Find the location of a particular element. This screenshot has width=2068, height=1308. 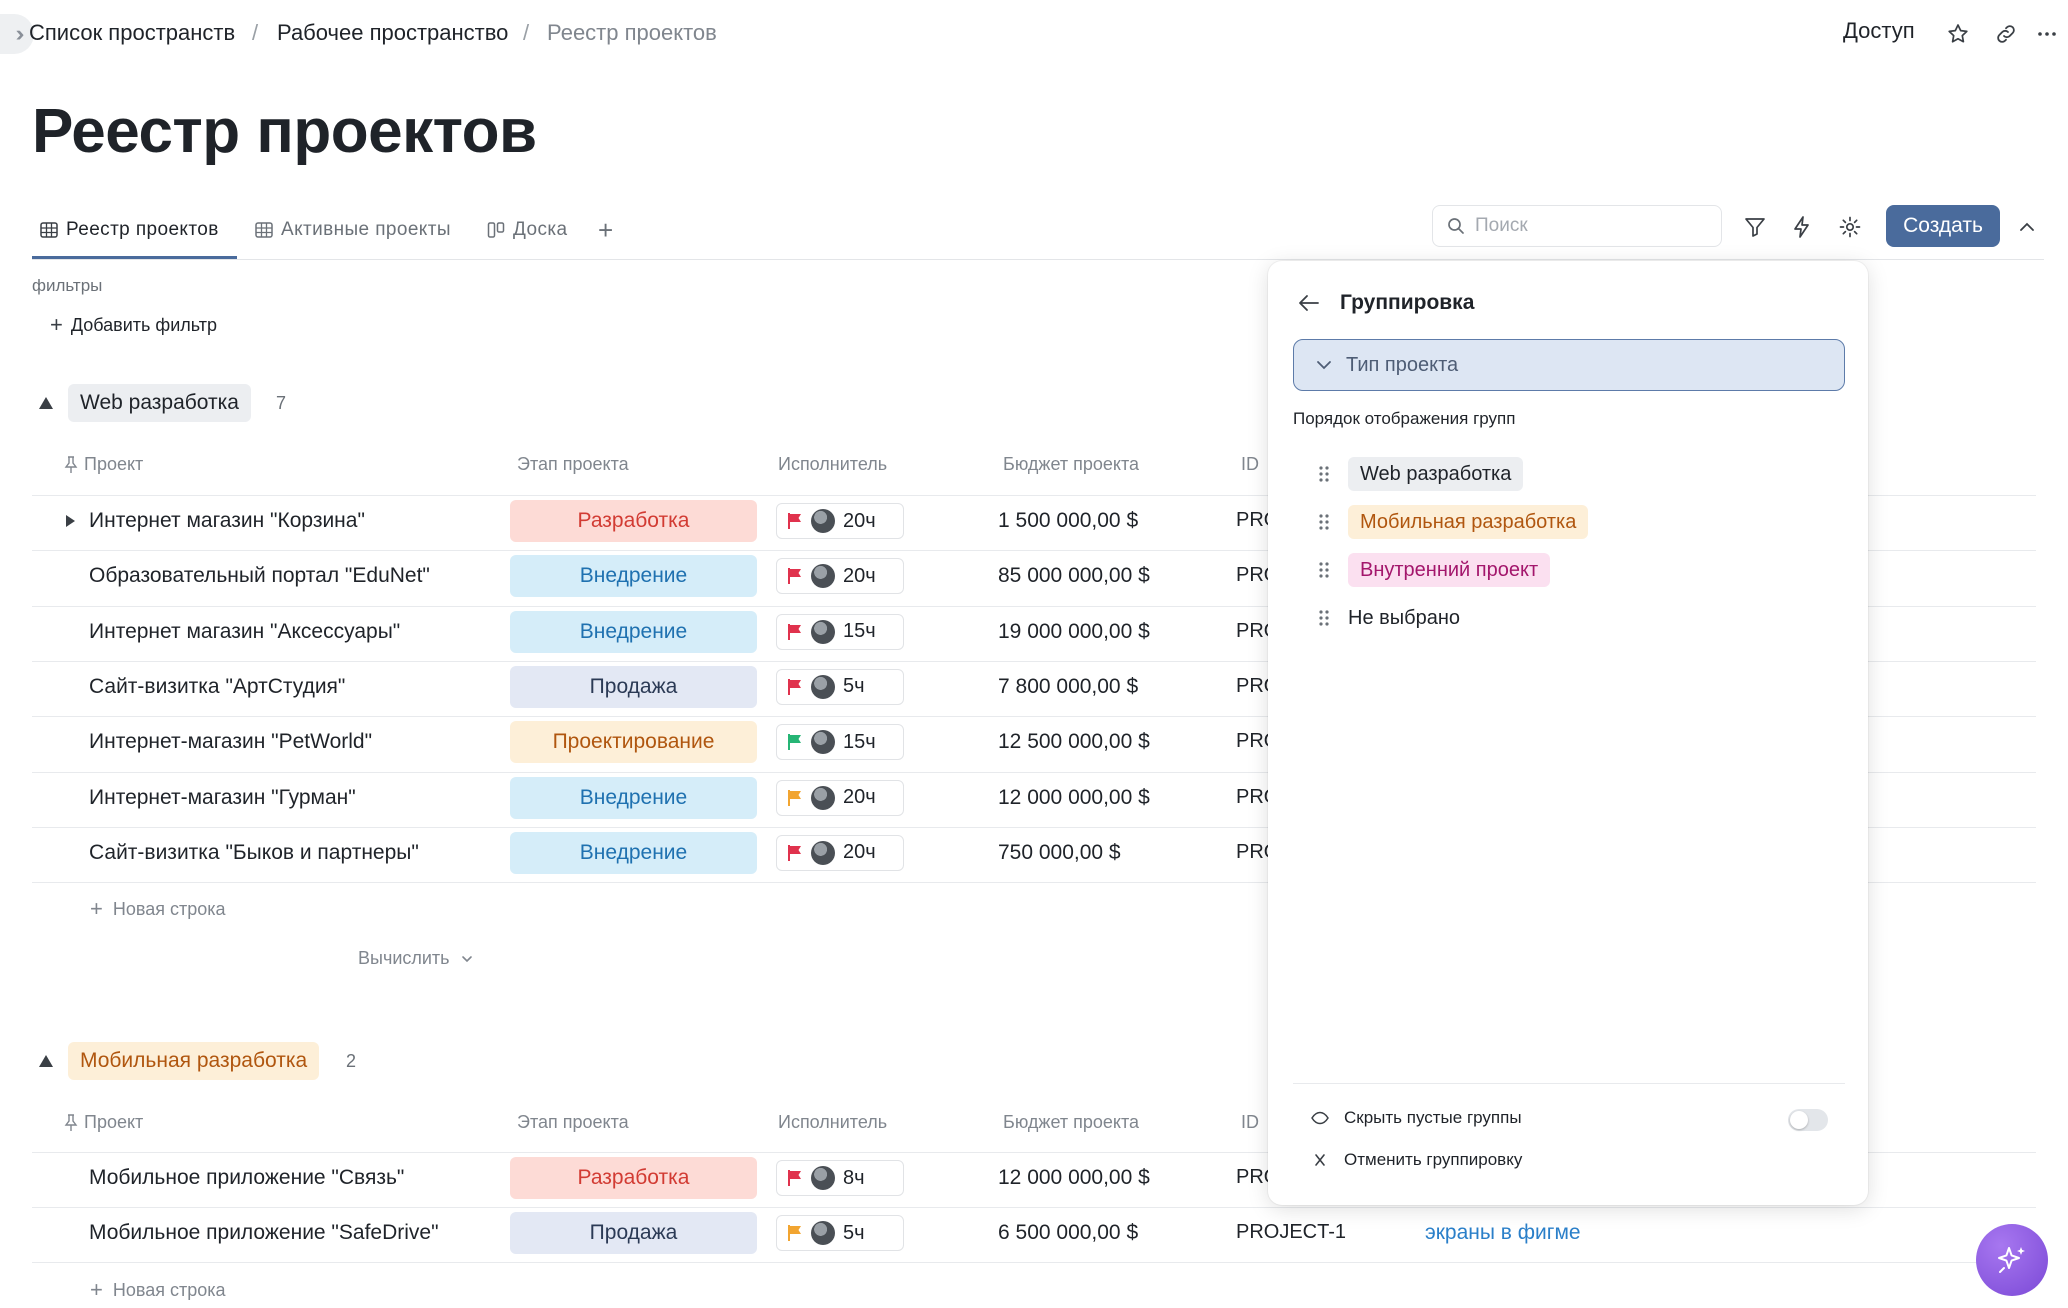

more-icon is located at coordinates (2047, 34).